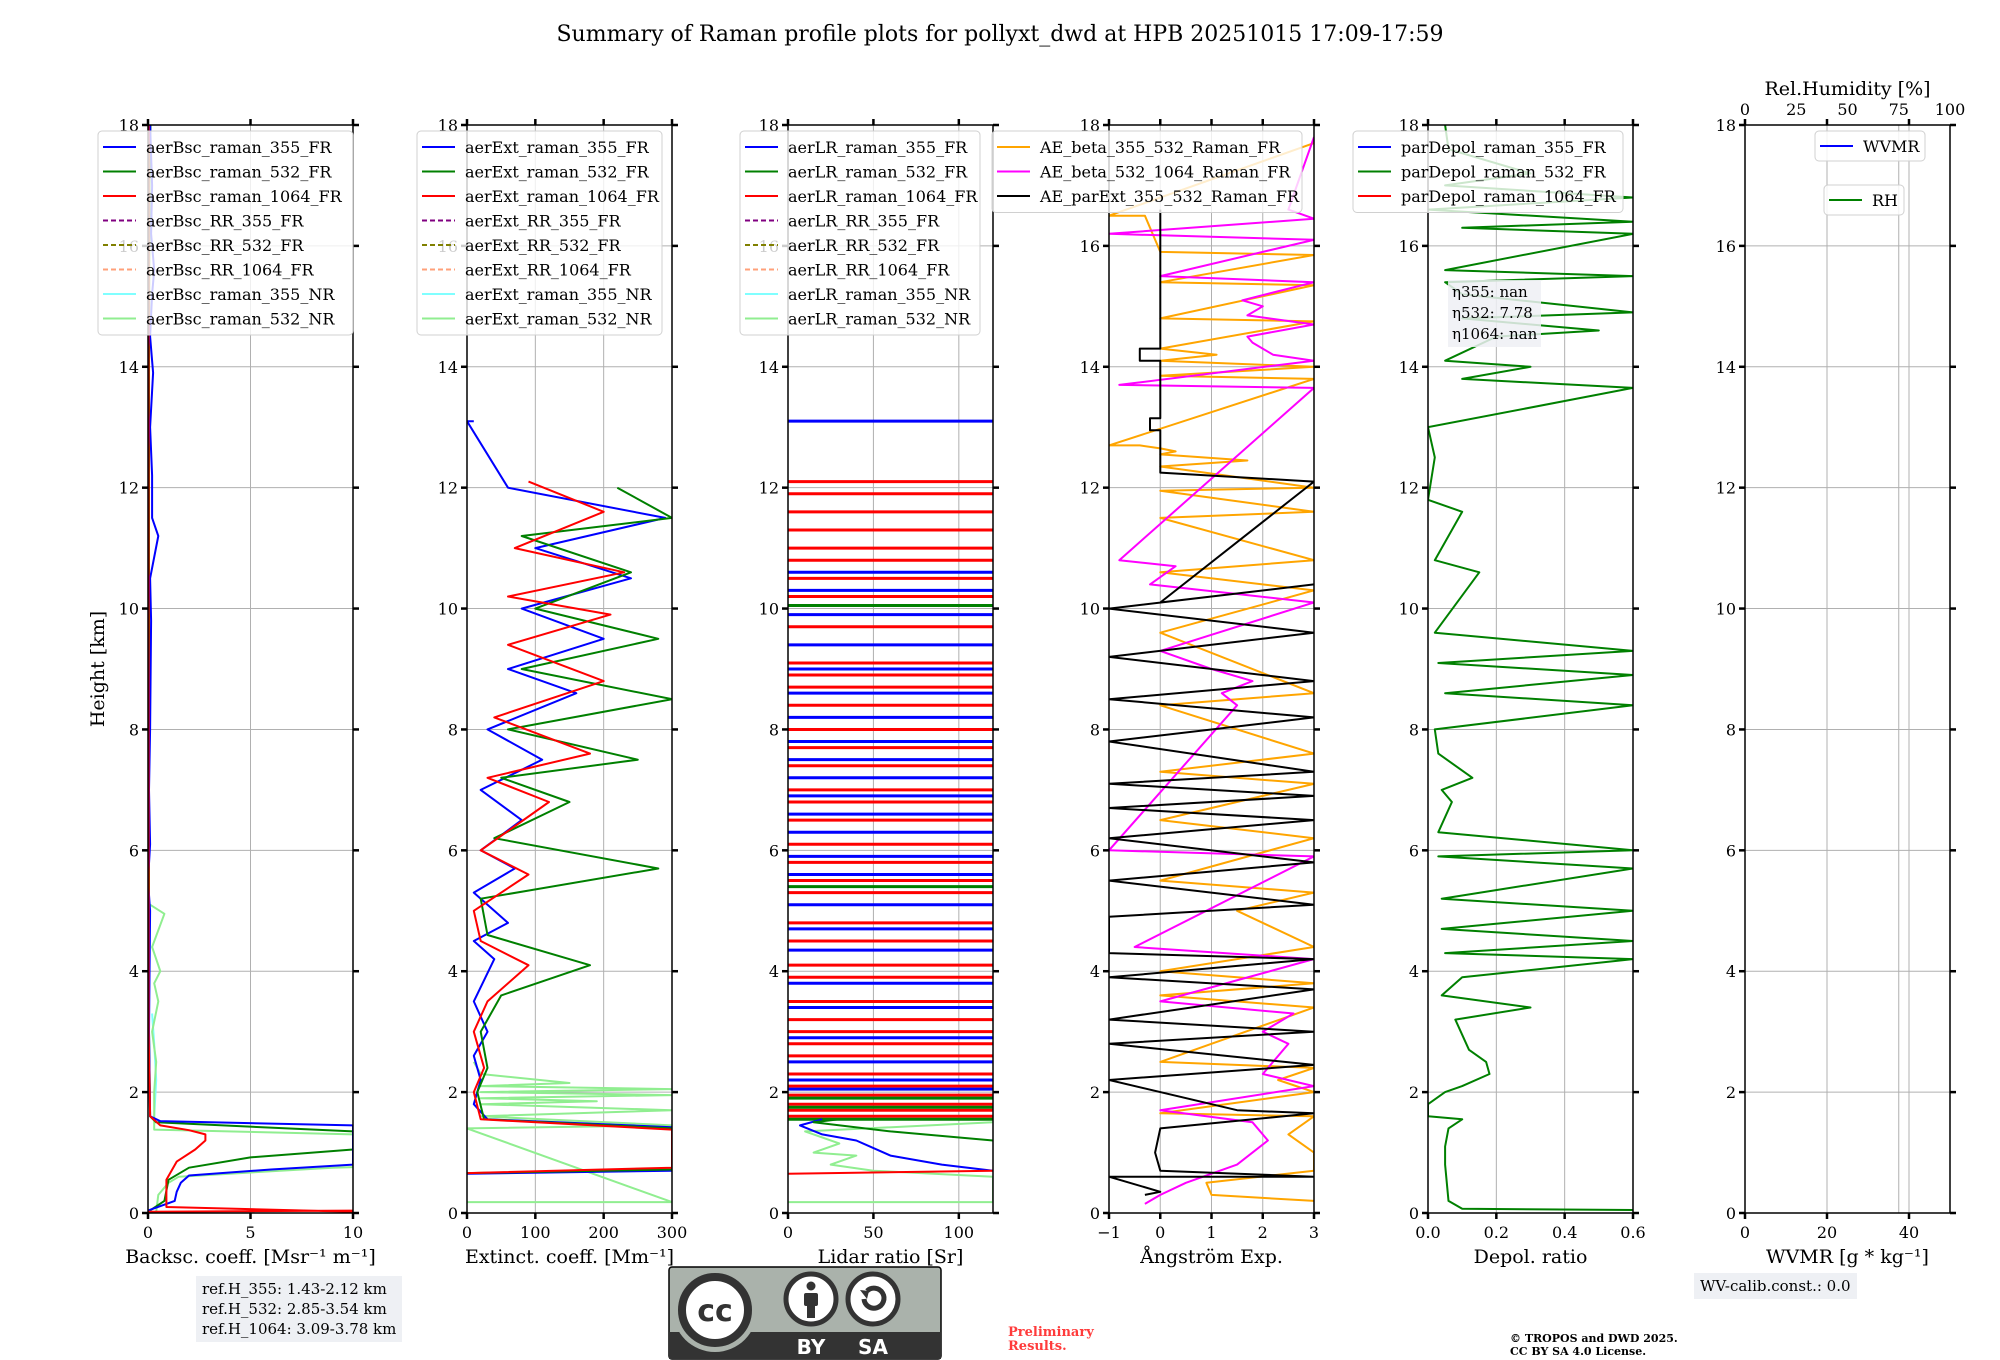 This screenshot has height=1360, width=2000. What do you see at coordinates (873, 1299) in the screenshot?
I see `sa-icon` at bounding box center [873, 1299].